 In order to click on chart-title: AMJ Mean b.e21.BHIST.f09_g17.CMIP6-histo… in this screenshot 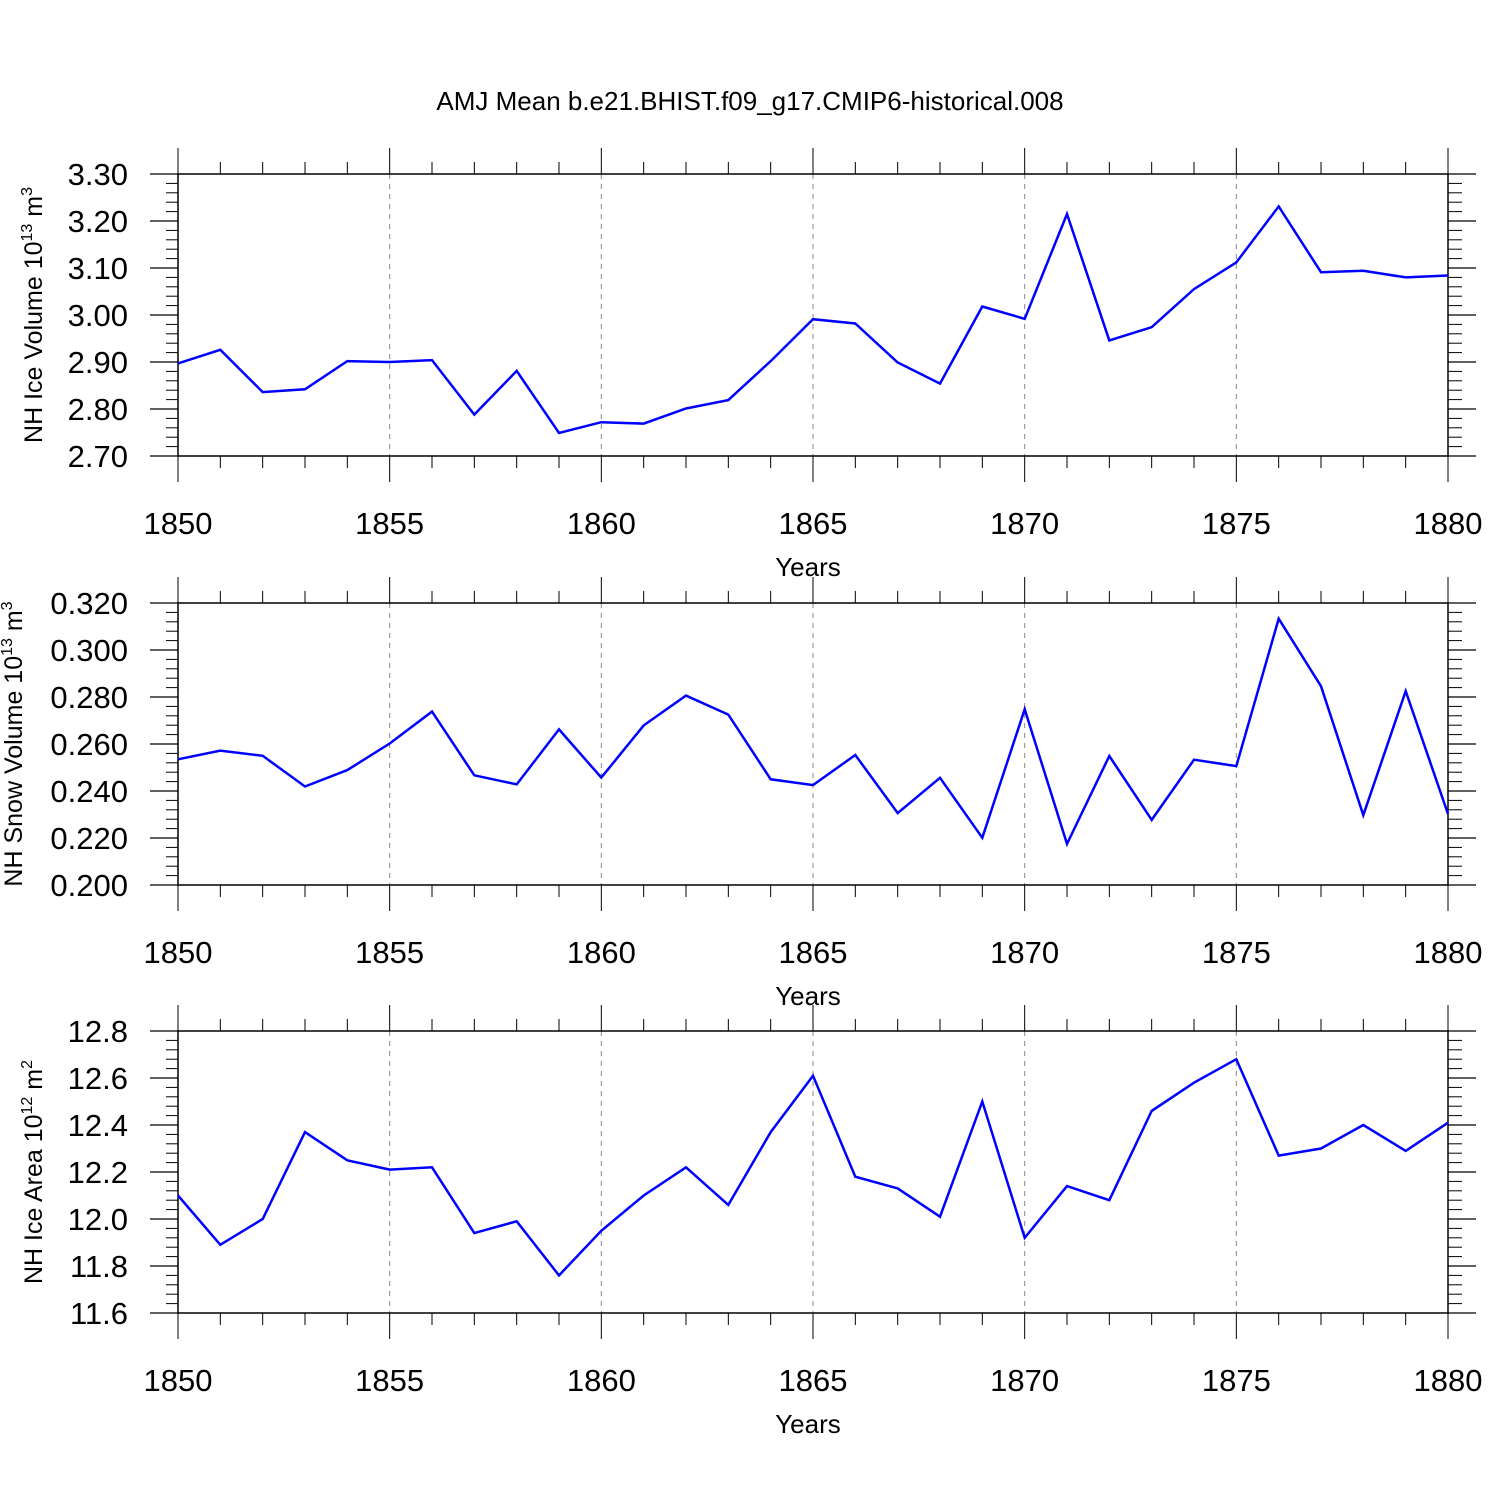, I will do `click(749, 101)`.